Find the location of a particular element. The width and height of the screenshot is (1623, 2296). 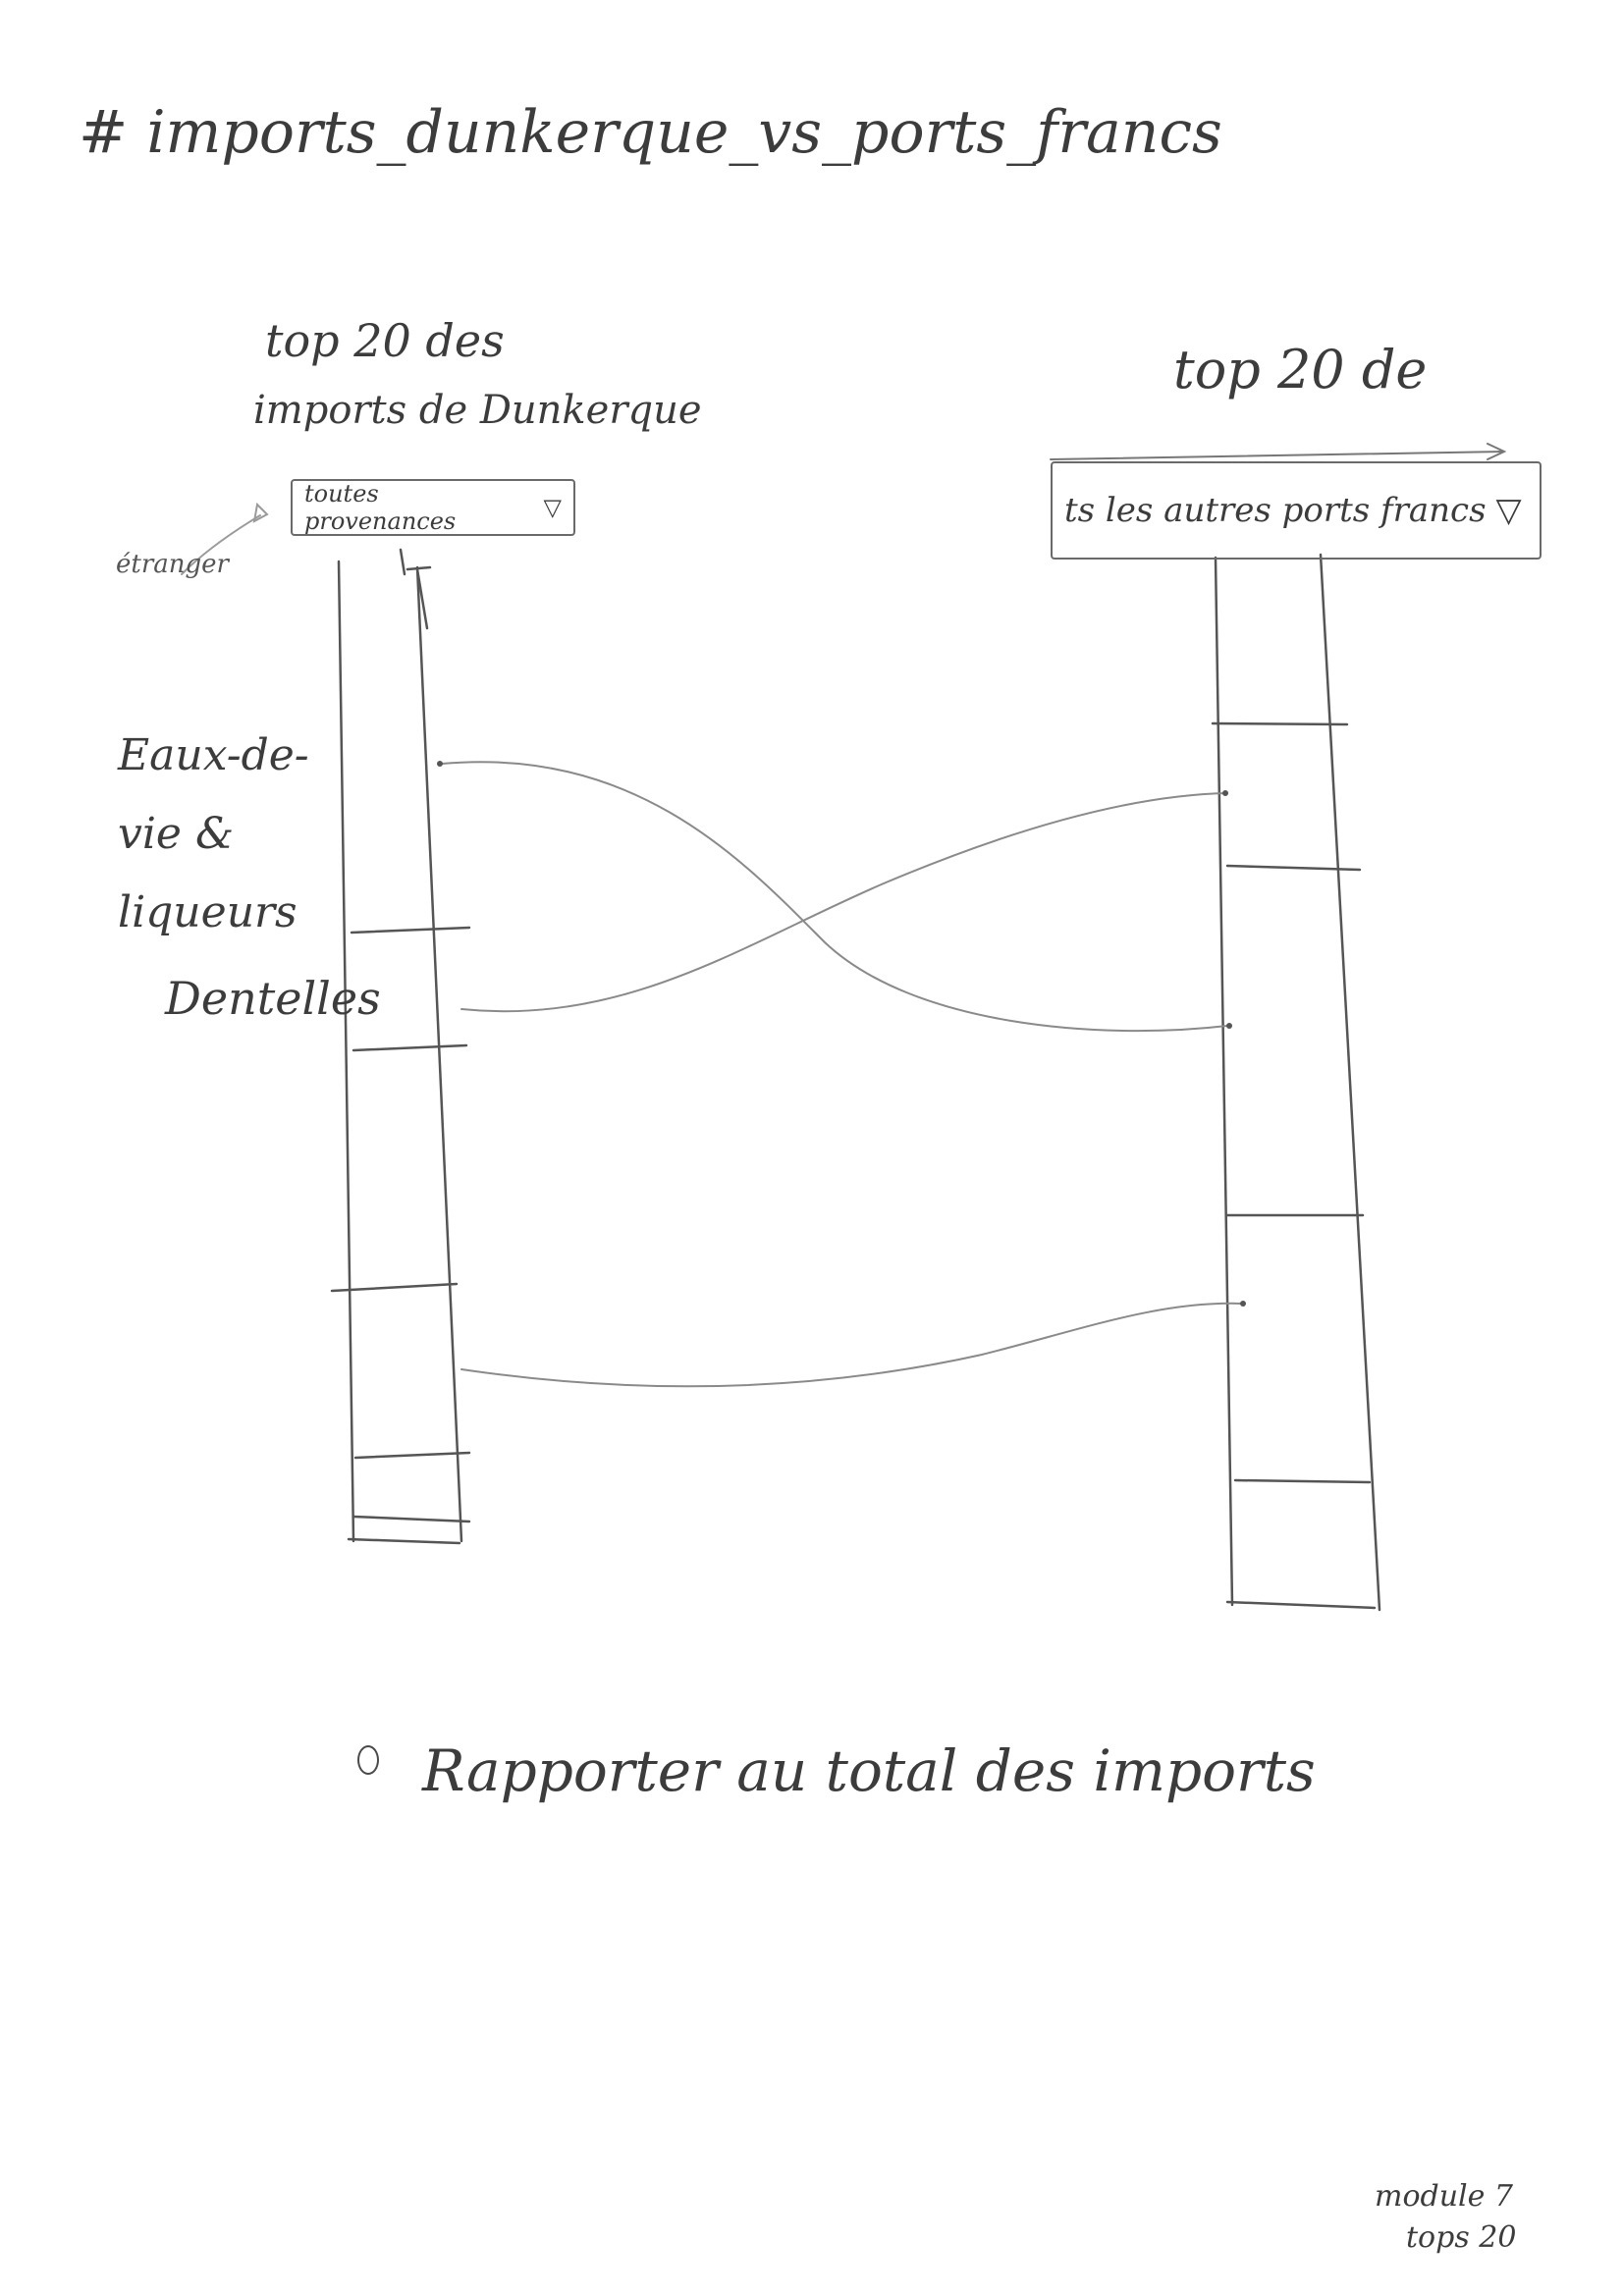

left-heading-line1: top 20 des is located at coordinates (385, 340).